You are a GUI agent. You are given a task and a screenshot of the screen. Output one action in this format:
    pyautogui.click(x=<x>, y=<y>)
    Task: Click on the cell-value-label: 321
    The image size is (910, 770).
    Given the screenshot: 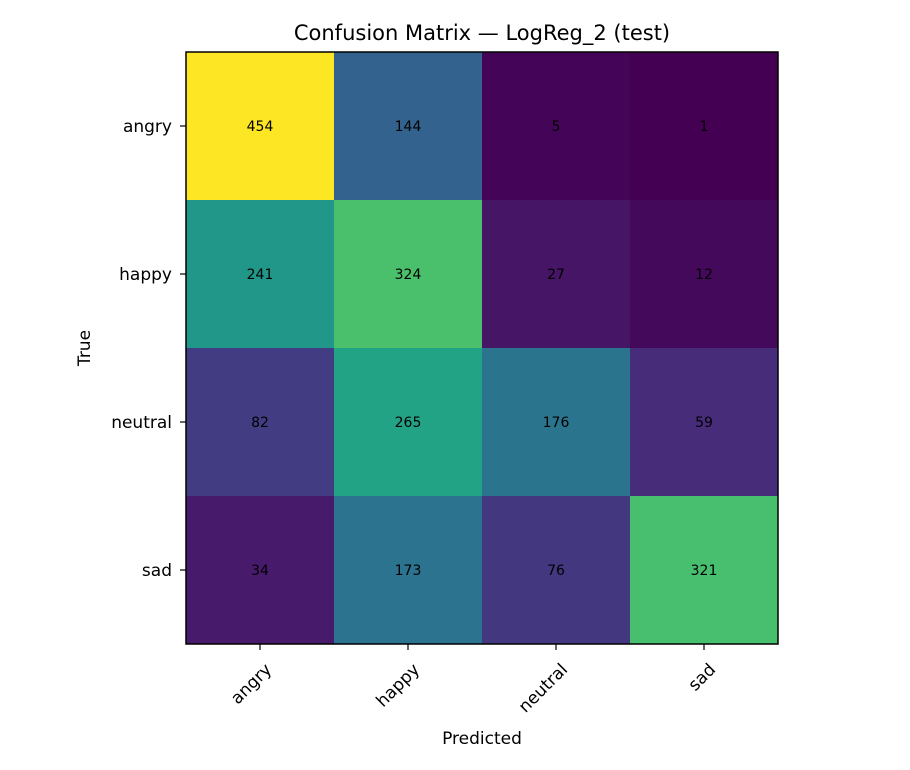 What is the action you would take?
    pyautogui.click(x=704, y=571)
    